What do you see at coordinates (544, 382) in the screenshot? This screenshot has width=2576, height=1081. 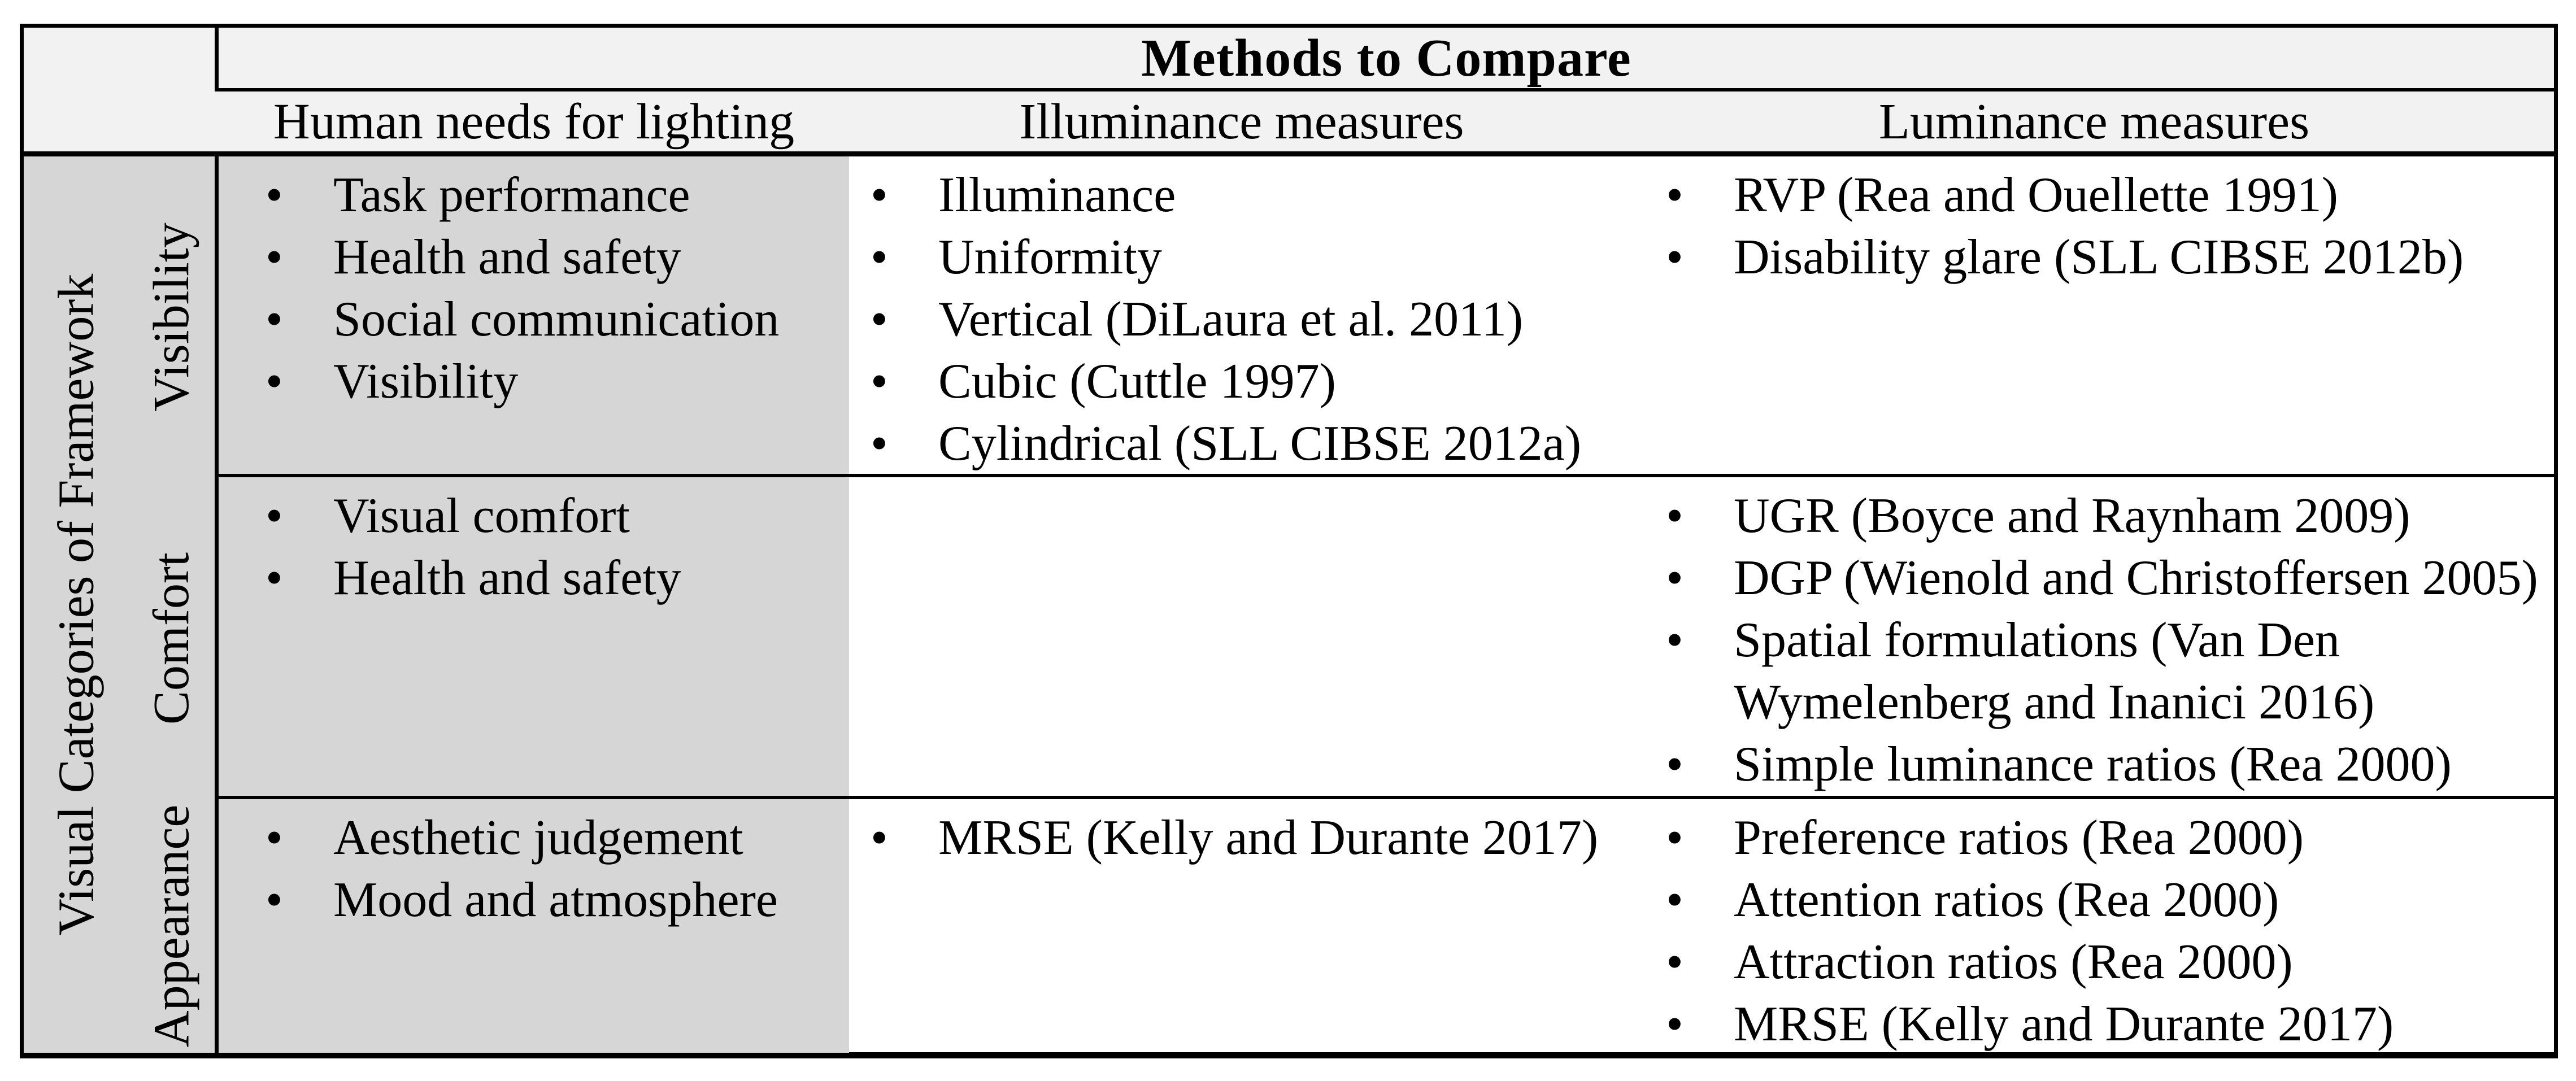 I see `bullet-item: • Visibility` at bounding box center [544, 382].